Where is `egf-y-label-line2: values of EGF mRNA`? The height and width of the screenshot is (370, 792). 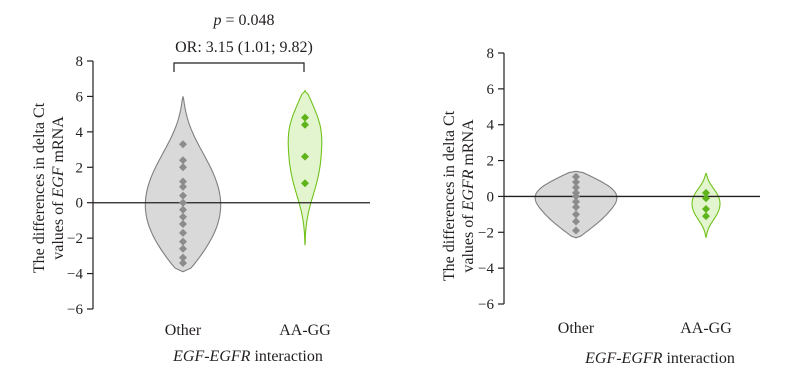 egf-y-label-line2: values of EGF mRNA is located at coordinates (58, 188).